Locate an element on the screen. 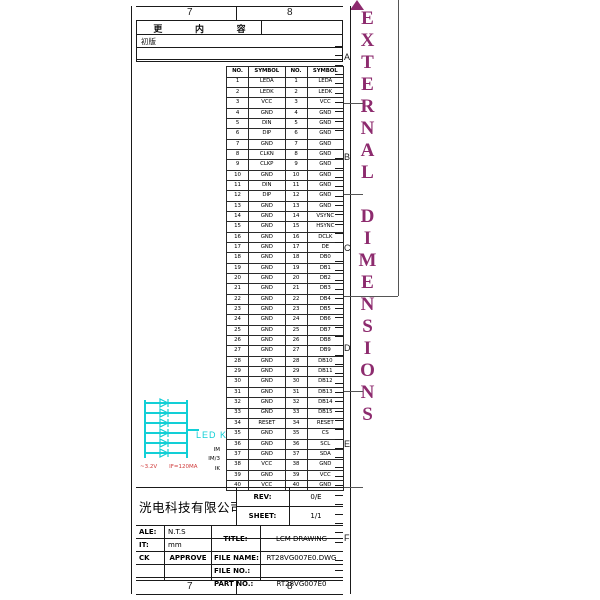  frame-bottom-inner-line is located at coordinates (239, 580).